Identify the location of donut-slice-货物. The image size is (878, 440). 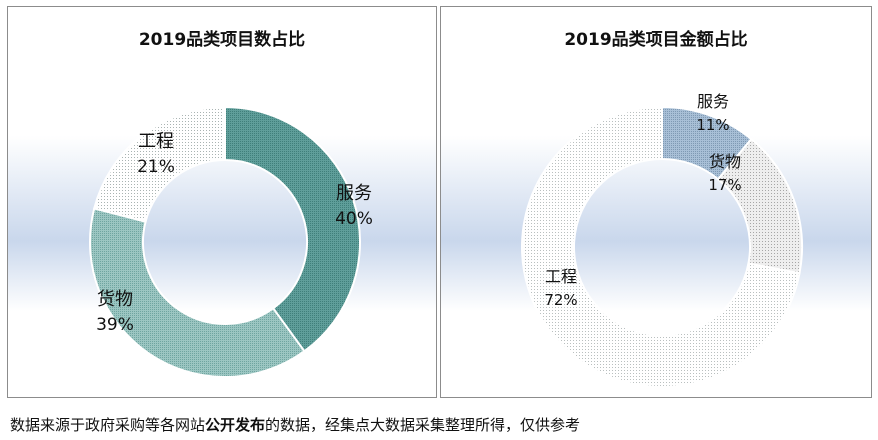
(197, 292).